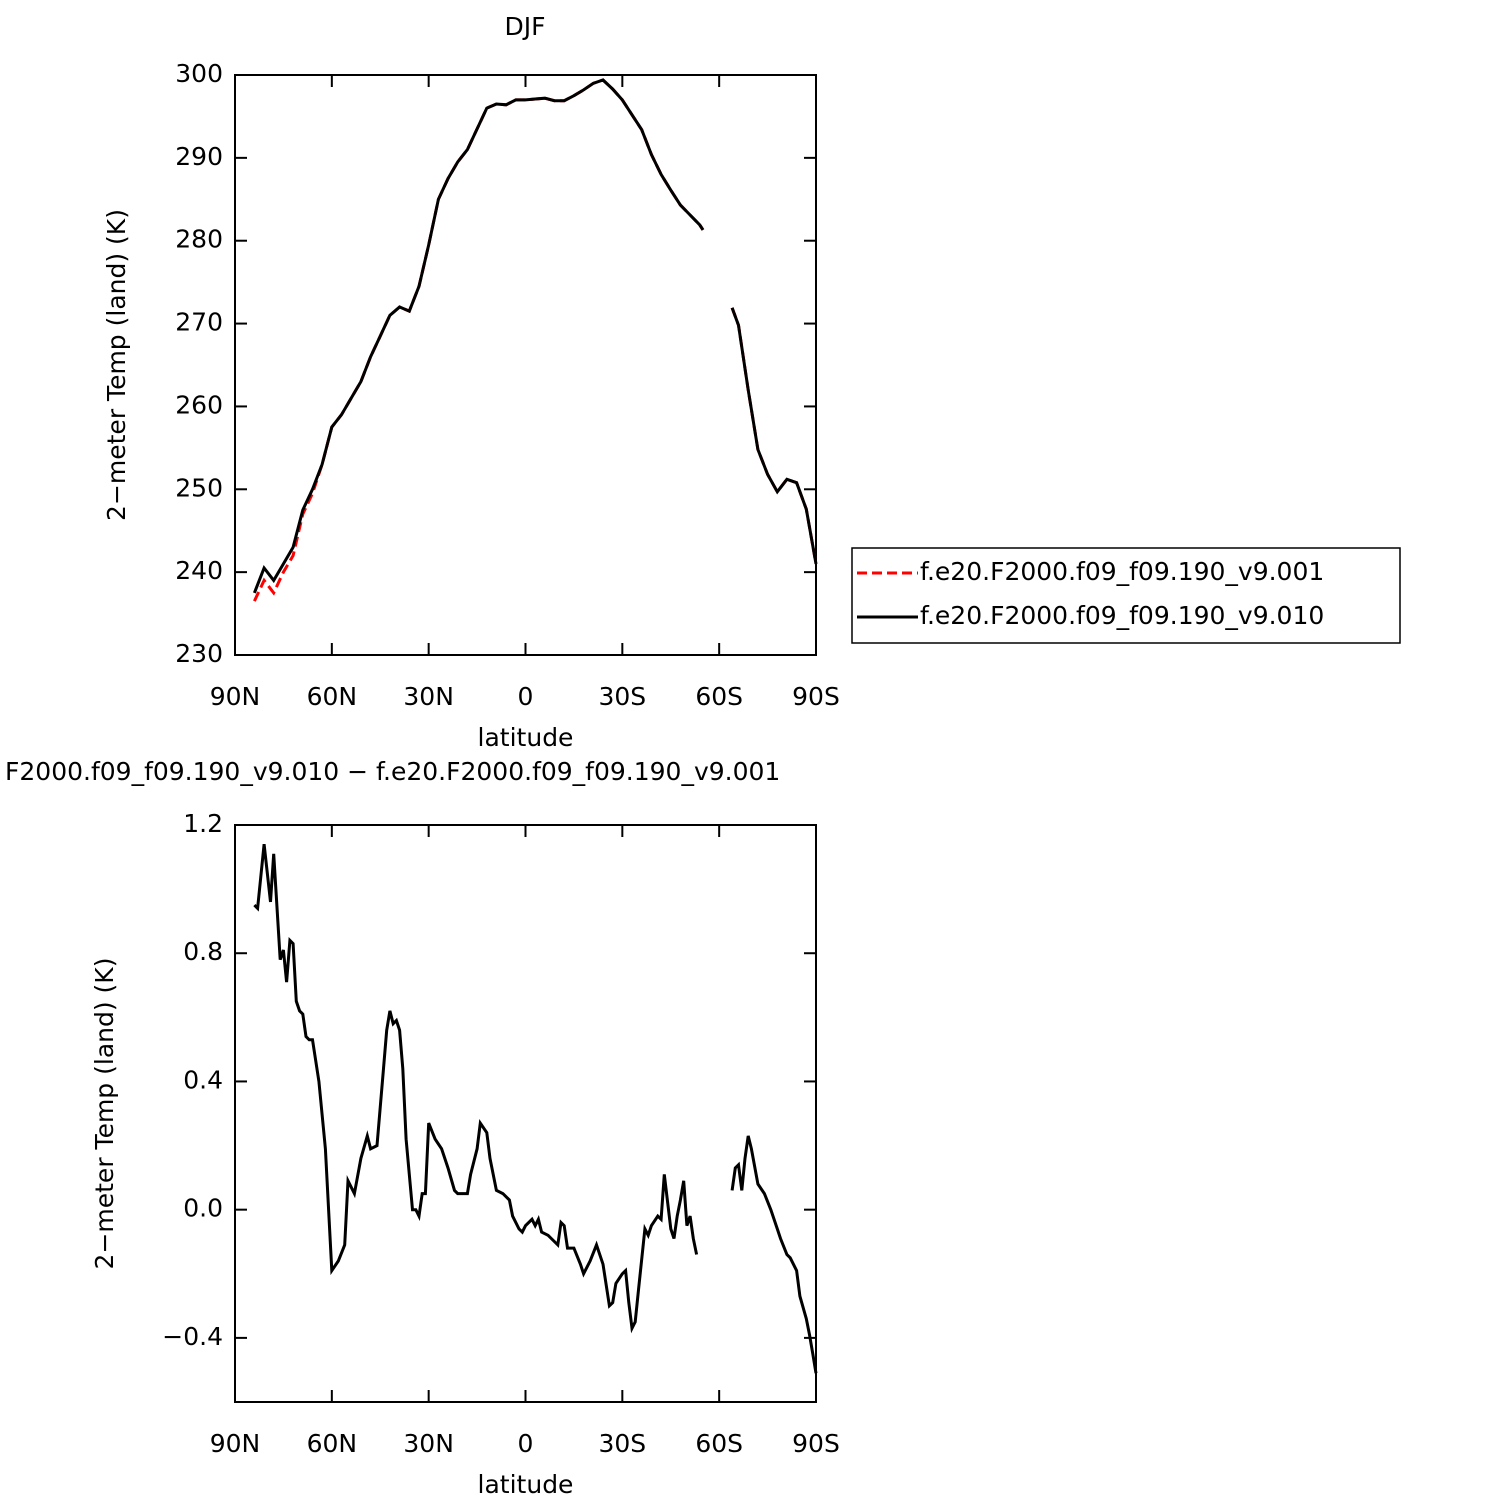 The image size is (1508, 1508). Describe the element at coordinates (199, 239) in the screenshot. I see `y-tick-label: 280` at that location.